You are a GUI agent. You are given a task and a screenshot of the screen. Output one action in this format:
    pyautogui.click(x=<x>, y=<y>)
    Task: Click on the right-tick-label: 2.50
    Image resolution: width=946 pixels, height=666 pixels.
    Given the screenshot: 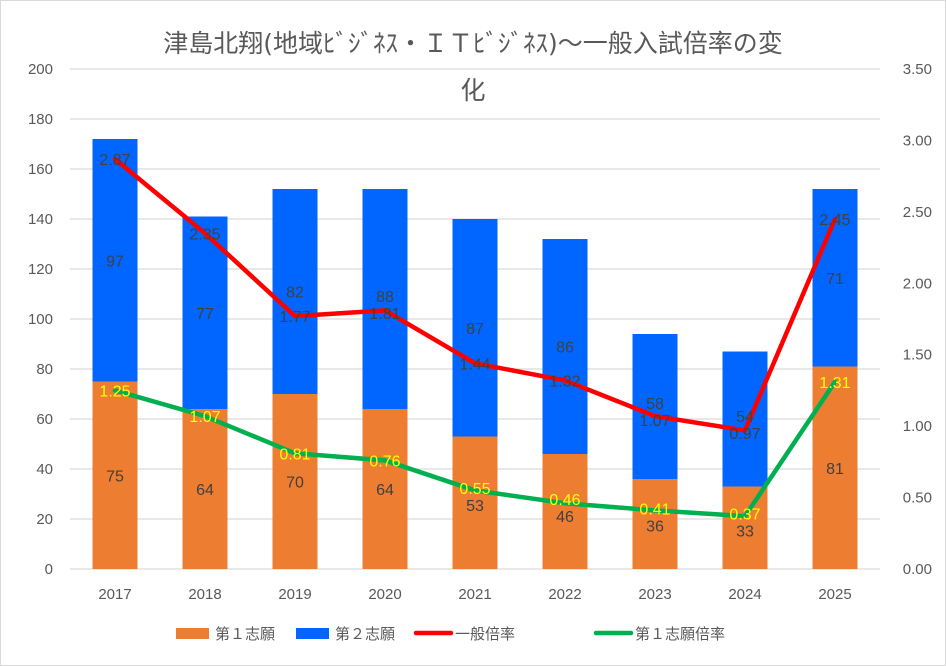 What is the action you would take?
    pyautogui.click(x=917, y=212)
    